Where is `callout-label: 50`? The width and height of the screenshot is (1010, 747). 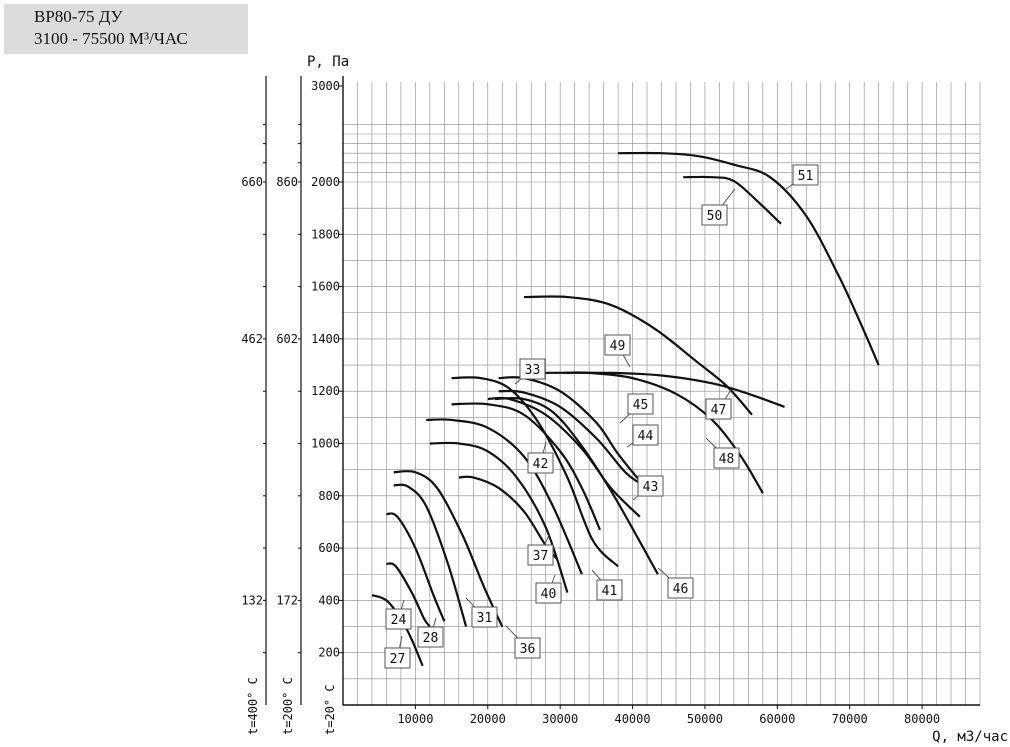 callout-label: 50 is located at coordinates (715, 216).